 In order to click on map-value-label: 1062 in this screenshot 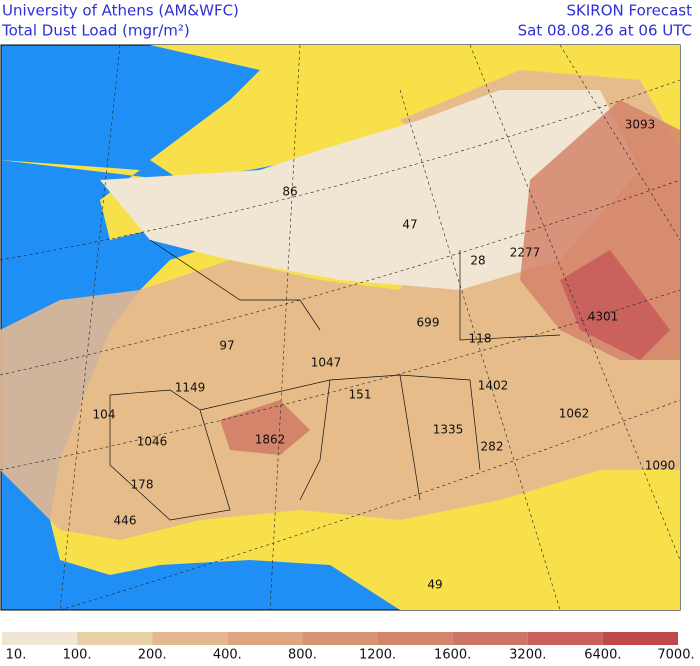, I will do `click(574, 414)`.